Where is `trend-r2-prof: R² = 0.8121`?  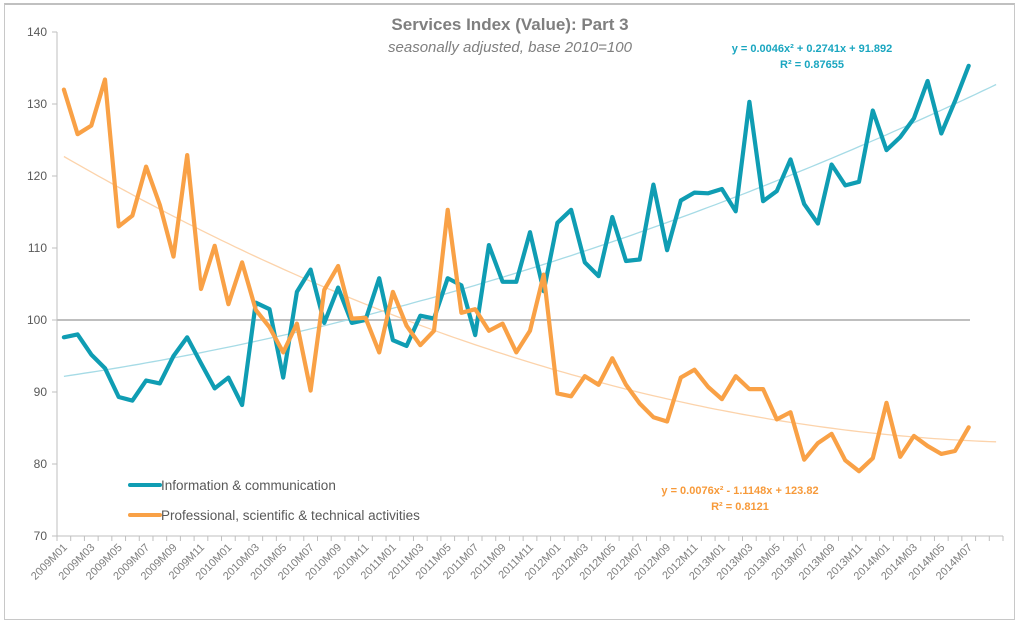
trend-r2-prof: R² = 0.8121 is located at coordinates (740, 507).